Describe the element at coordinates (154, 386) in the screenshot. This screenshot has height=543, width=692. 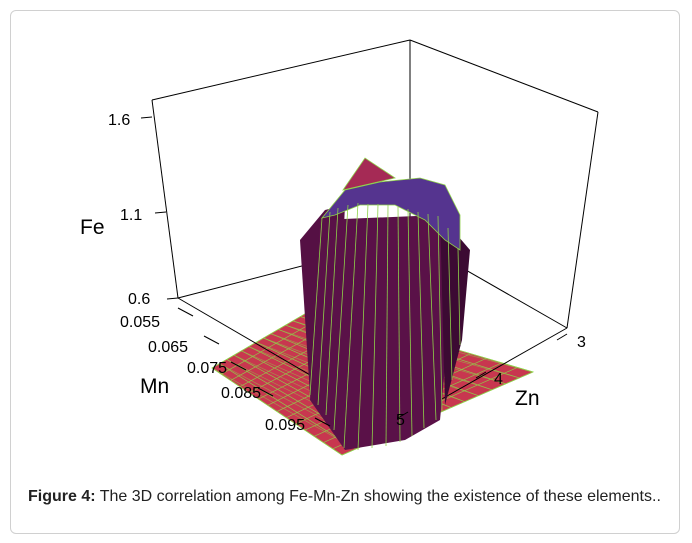
I see `y-axis-title: Mn` at that location.